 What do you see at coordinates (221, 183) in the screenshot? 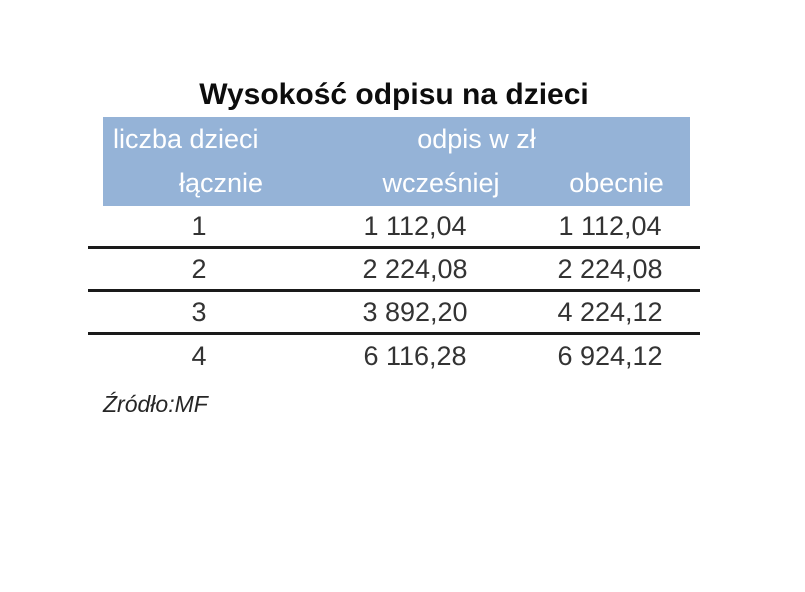
I see `header-children-sub-label: łącznie` at bounding box center [221, 183].